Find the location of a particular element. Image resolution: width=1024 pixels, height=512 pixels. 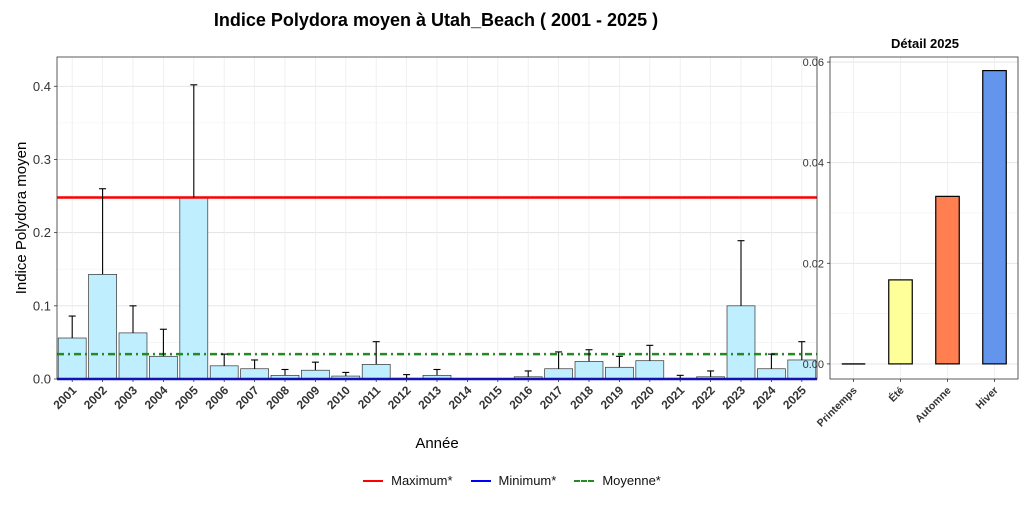

legend-item-moyenne: Moyenne* is located at coordinates (617, 480).